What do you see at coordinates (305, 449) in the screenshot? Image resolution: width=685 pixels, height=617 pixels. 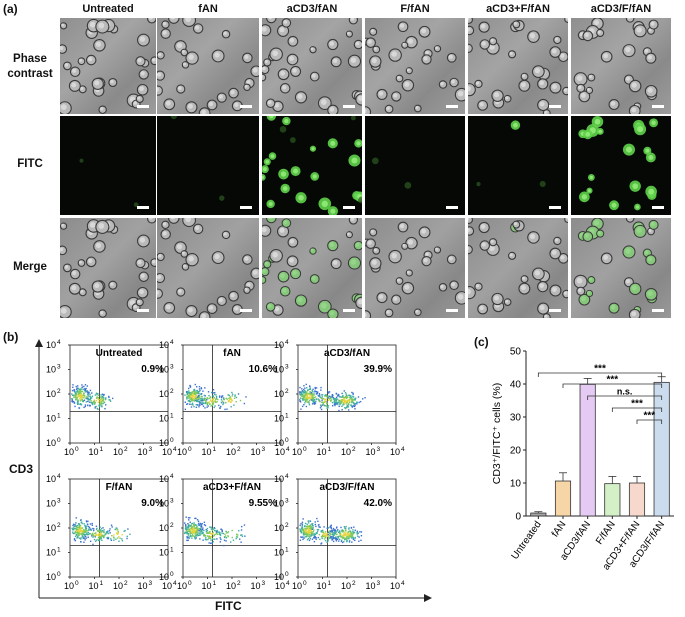 I see `x-tick-exponent: 0` at bounding box center [305, 449].